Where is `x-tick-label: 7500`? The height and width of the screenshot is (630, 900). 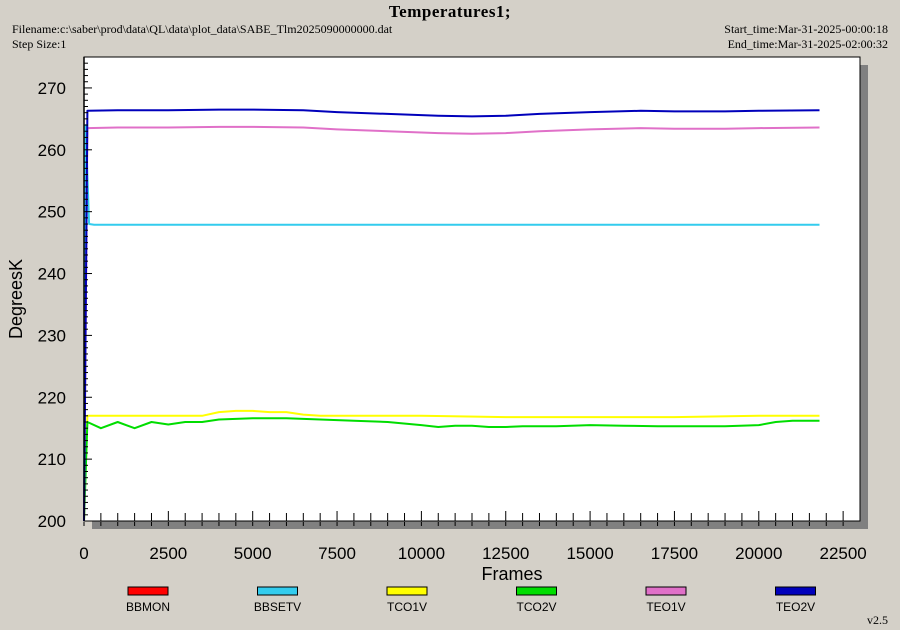 x-tick-label: 7500 is located at coordinates (337, 553).